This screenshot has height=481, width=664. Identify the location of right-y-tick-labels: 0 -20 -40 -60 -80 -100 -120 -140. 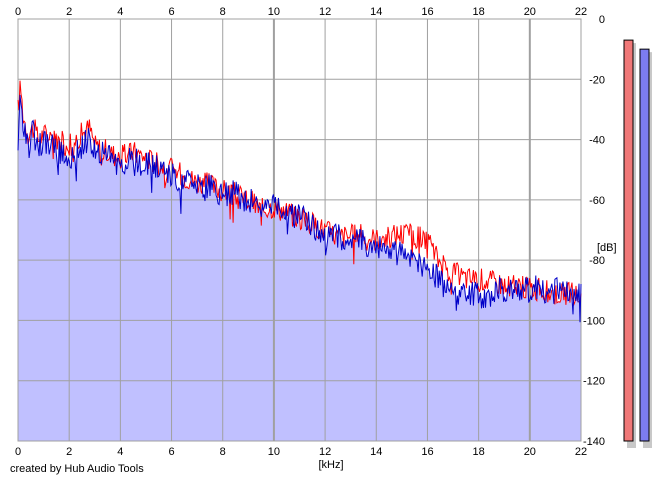
(594, 231).